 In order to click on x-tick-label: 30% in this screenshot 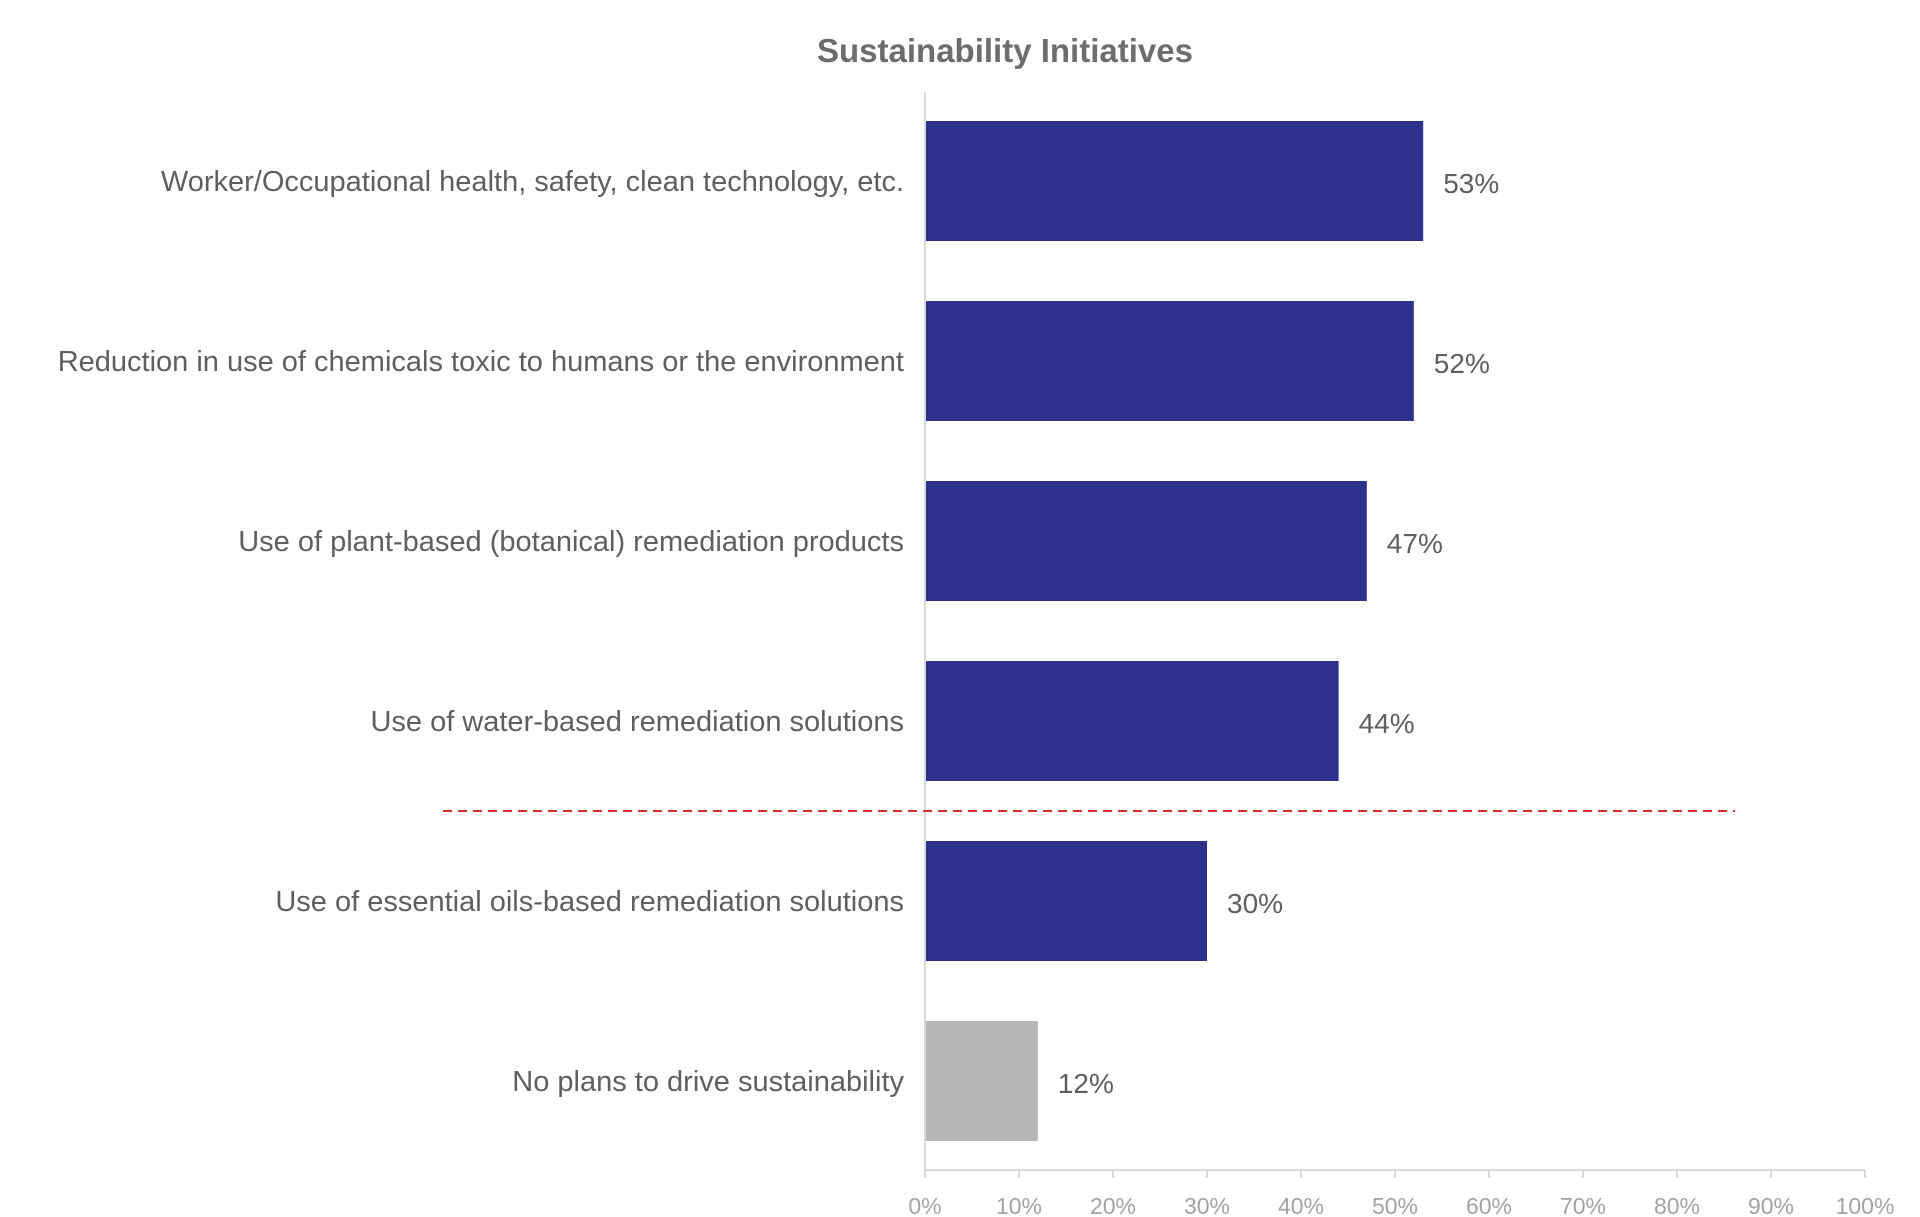, I will do `click(1207, 1205)`.